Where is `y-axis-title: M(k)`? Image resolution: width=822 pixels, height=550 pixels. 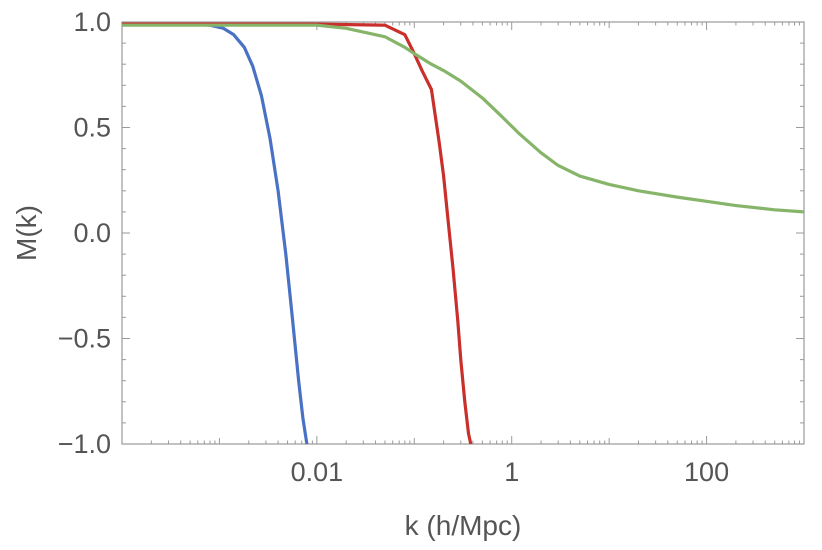
y-axis-title: M(k) is located at coordinates (26, 233).